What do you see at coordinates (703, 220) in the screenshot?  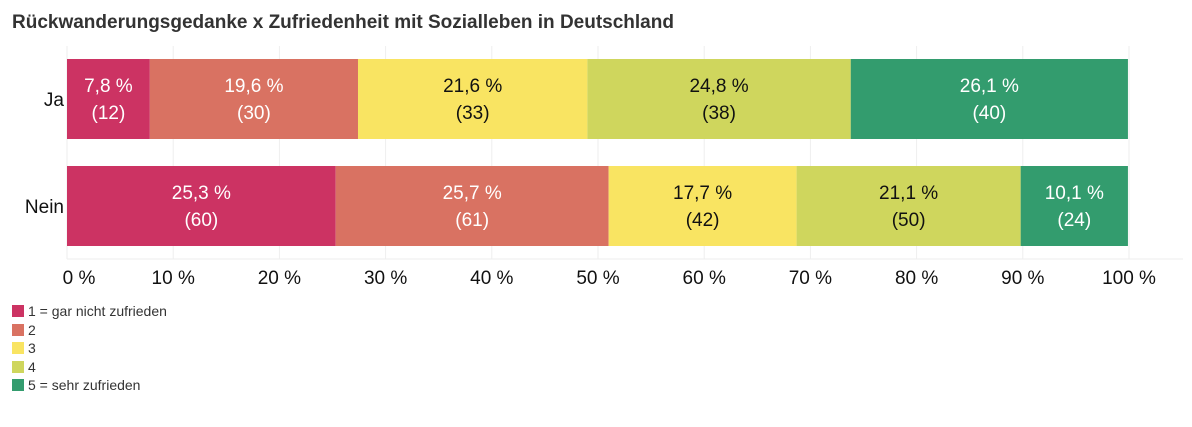 I see `data-label-count: (42)` at bounding box center [703, 220].